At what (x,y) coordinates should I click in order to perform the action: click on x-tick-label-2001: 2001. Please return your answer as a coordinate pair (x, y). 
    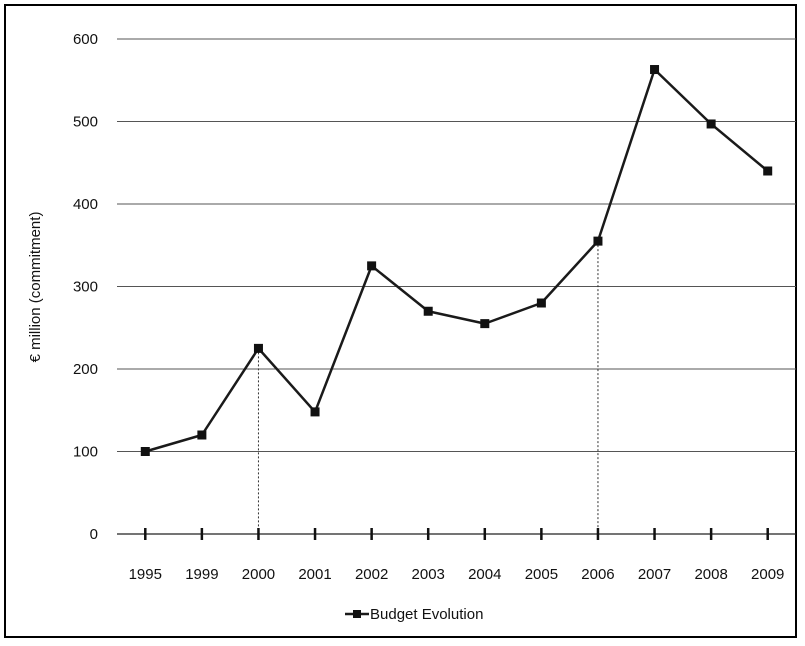
    Looking at the image, I should click on (314, 574).